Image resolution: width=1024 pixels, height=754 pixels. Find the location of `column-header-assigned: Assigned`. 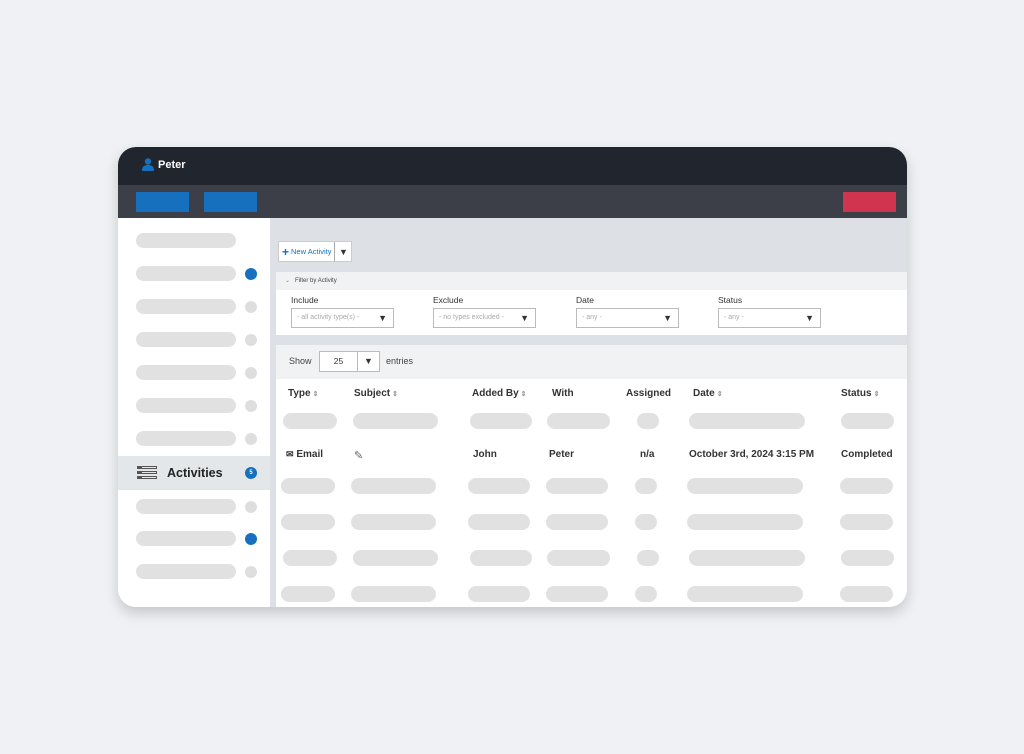

column-header-assigned: Assigned is located at coordinates (648, 393).